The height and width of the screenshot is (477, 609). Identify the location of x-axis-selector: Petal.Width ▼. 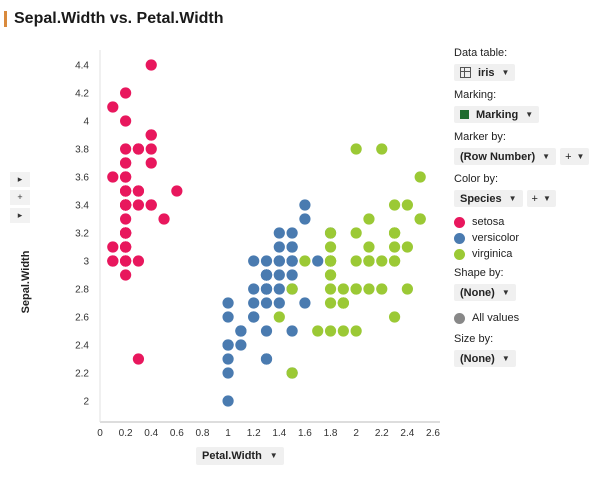
(240, 456).